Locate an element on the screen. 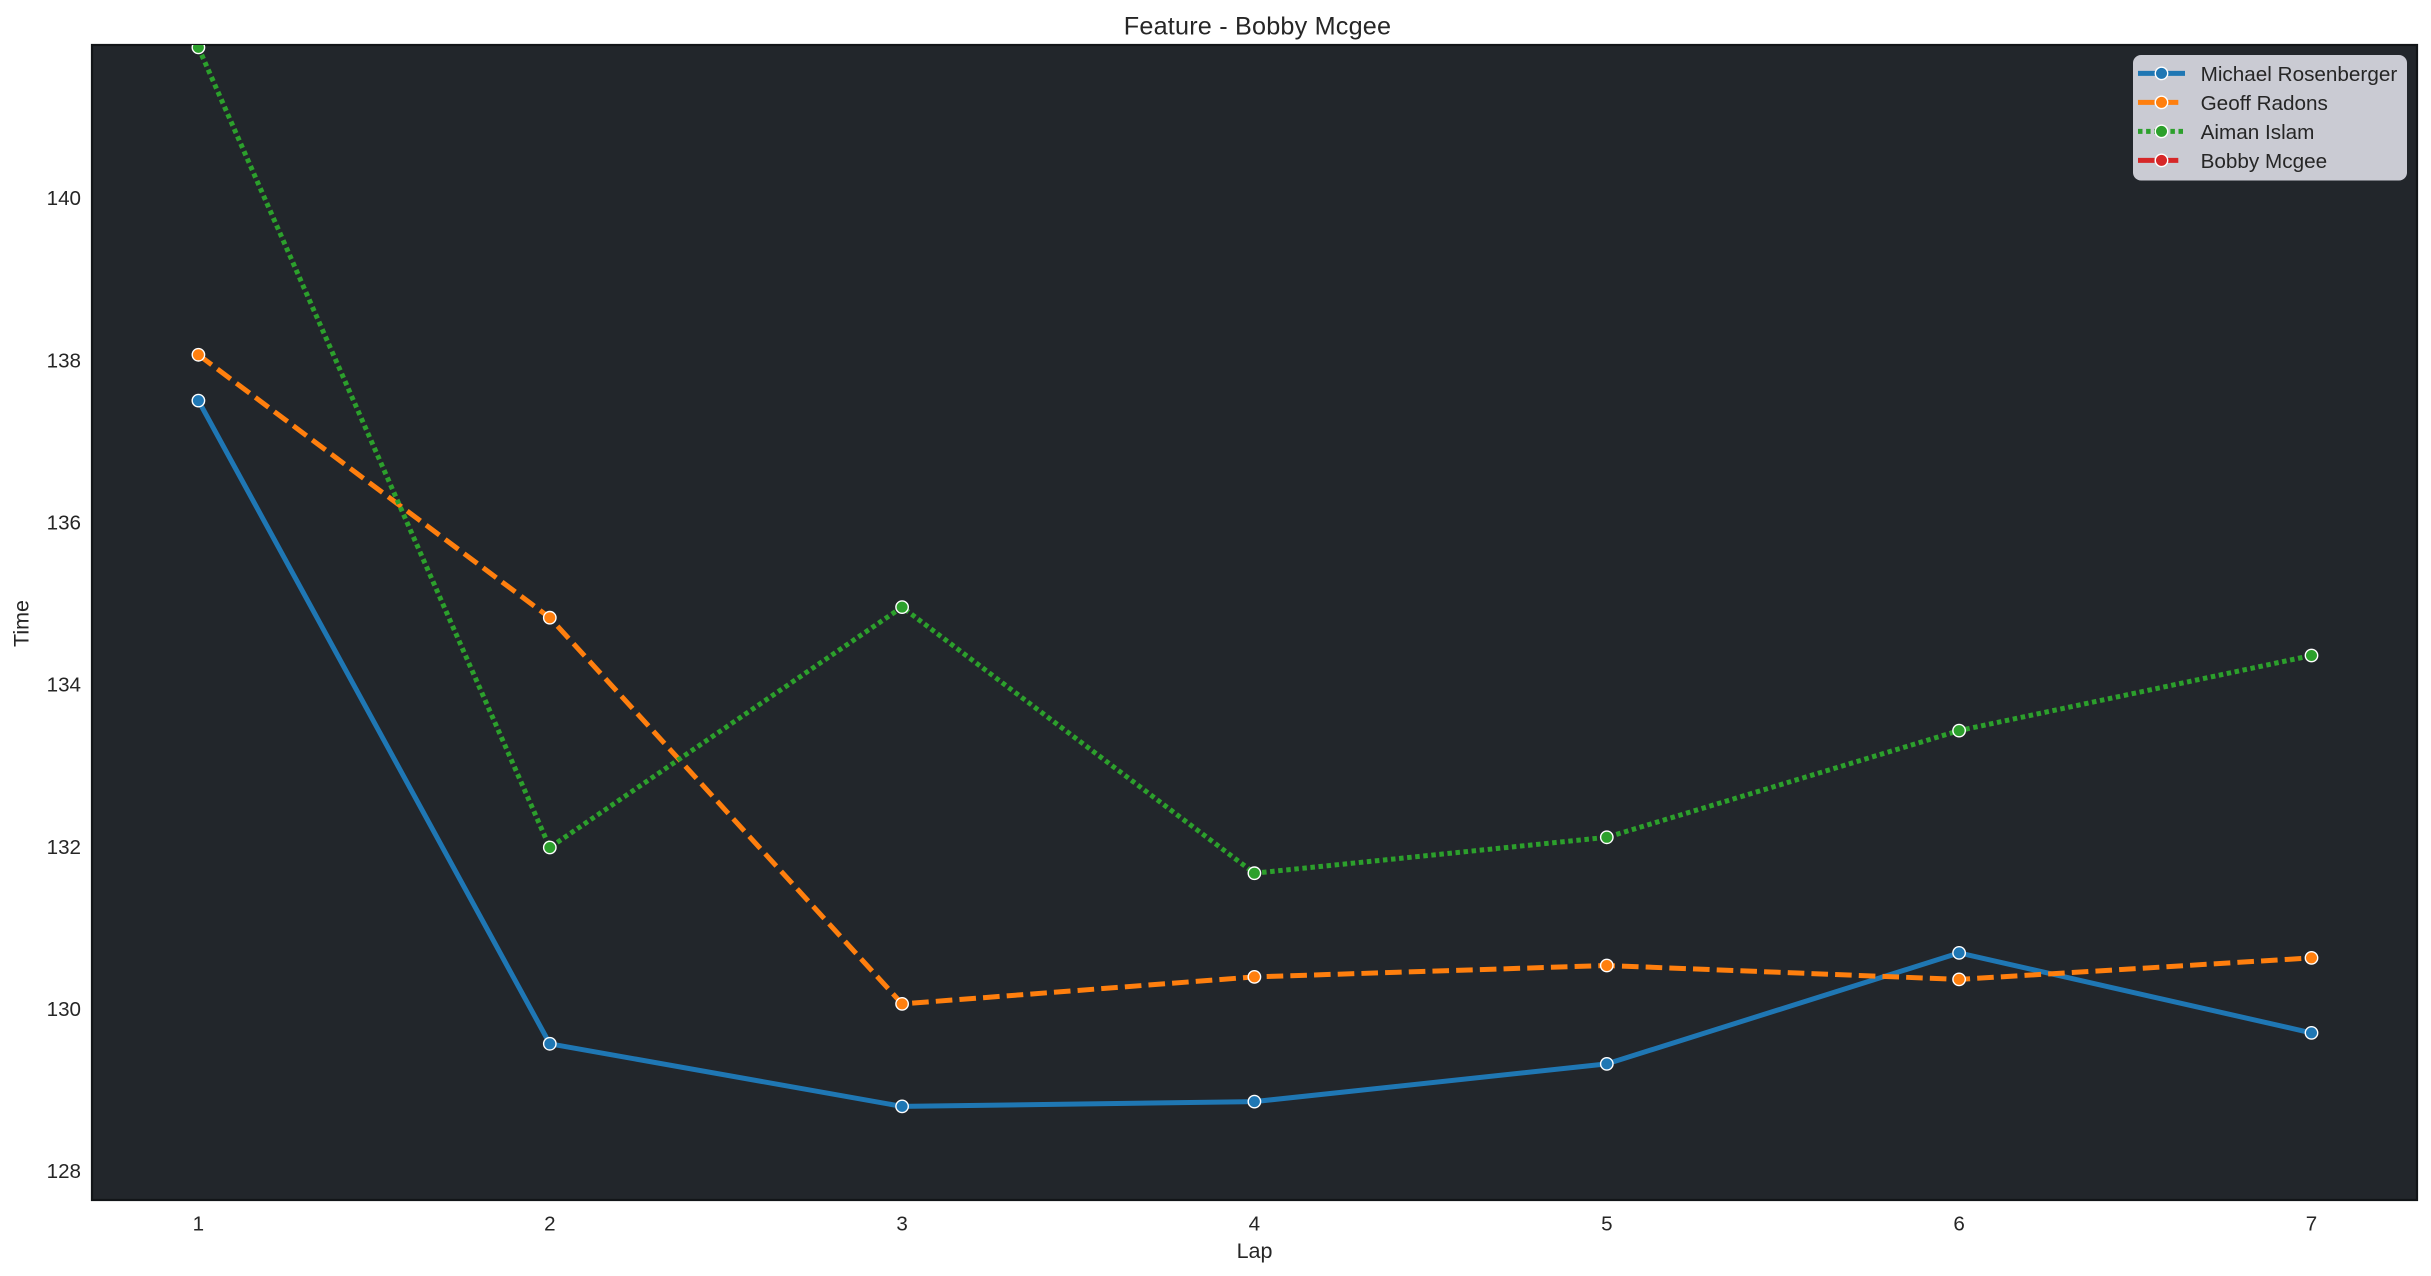  svg-text: 132 is located at coordinates (64, 847).